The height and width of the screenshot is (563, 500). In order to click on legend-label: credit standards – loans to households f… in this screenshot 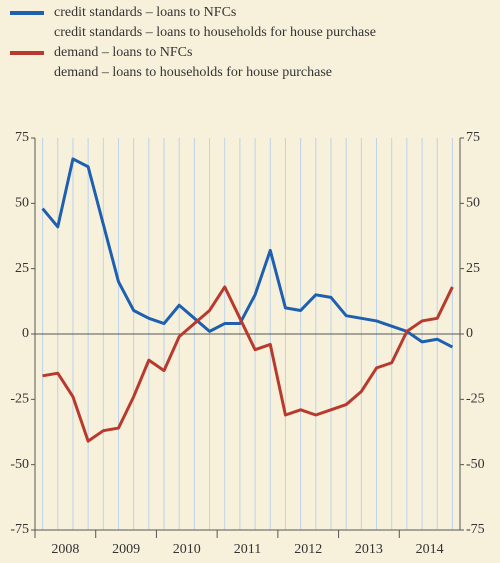, I will do `click(215, 32)`.